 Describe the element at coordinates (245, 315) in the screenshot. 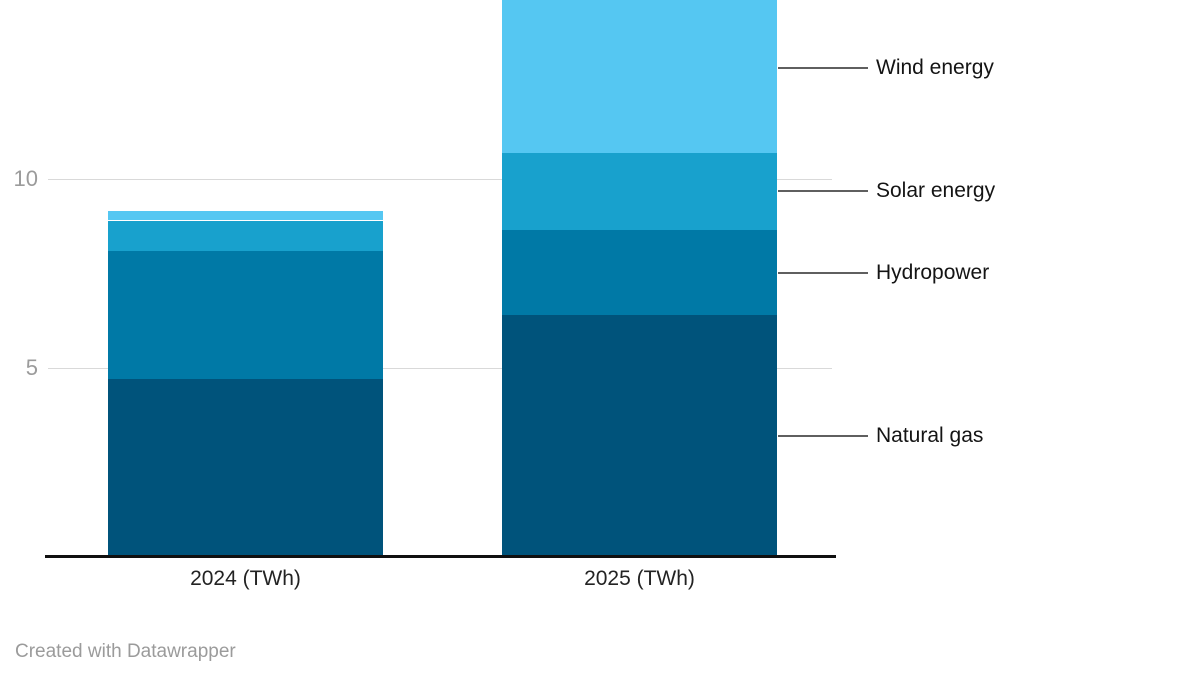

I see `bar-segment-hydropower-2024-twh-` at that location.